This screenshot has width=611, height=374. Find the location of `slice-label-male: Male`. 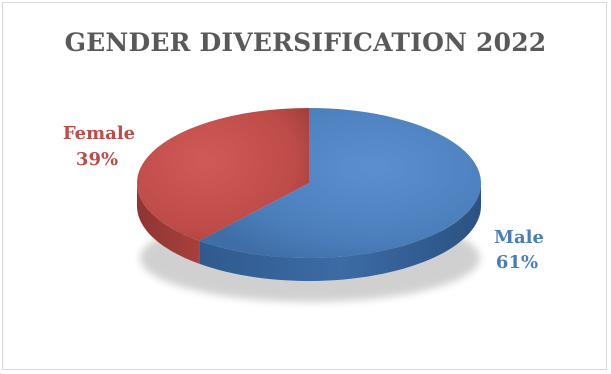

slice-label-male: Male is located at coordinates (519, 237).